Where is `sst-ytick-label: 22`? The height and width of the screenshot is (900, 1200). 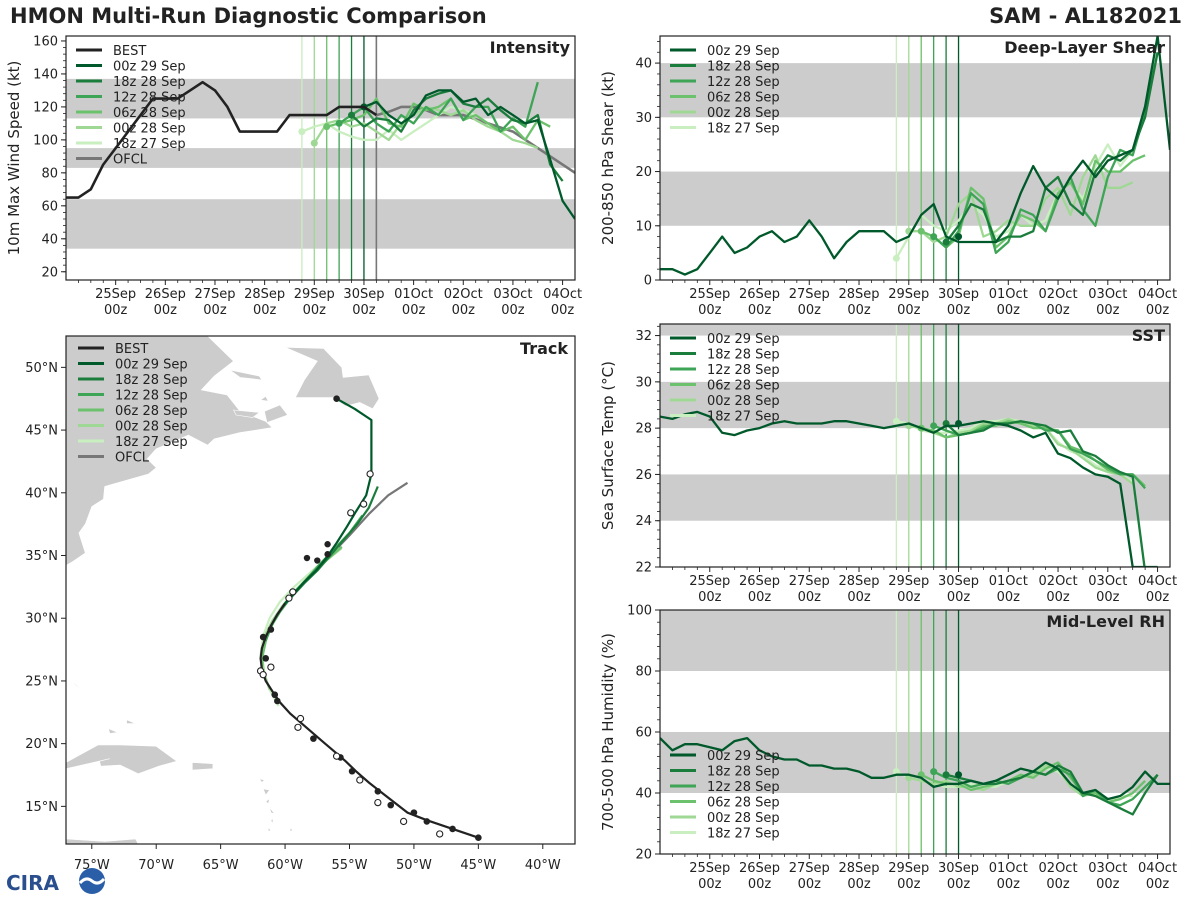 sst-ytick-label: 22 is located at coordinates (643, 568).